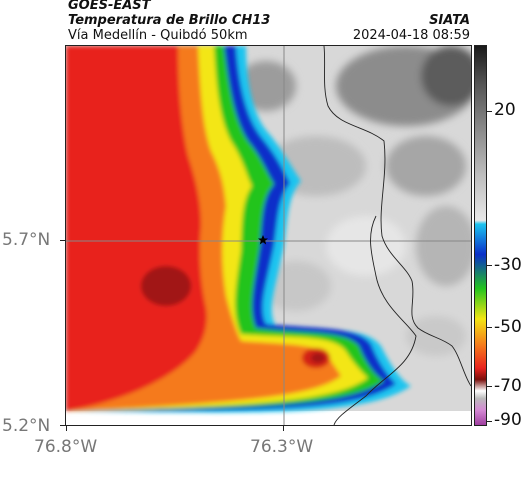 The height and width of the screenshot is (491, 526). Describe the element at coordinates (449, 20) in the screenshot. I see `org-label: SIATA` at that location.